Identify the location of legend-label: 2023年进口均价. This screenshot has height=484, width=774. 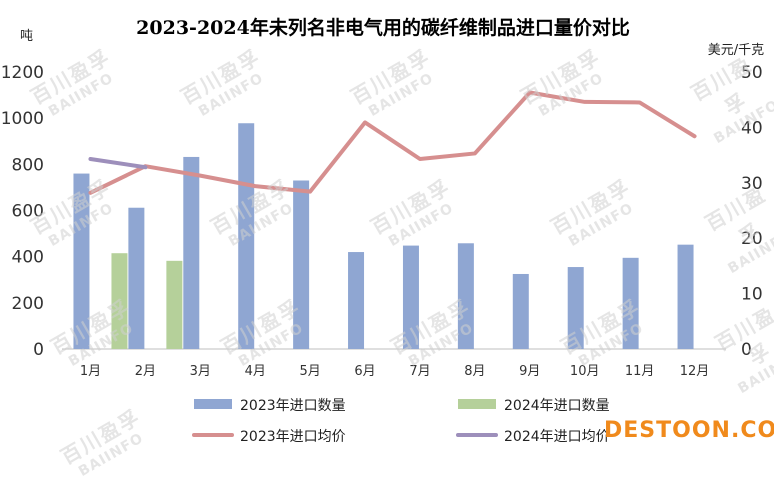
(293, 437).